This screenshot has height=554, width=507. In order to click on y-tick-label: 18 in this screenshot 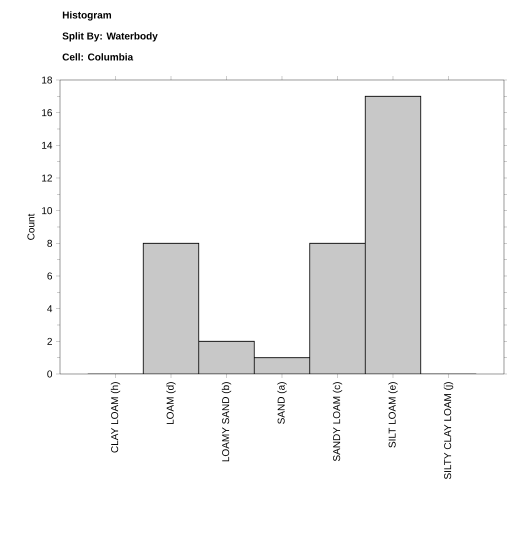, I will do `click(47, 80)`.